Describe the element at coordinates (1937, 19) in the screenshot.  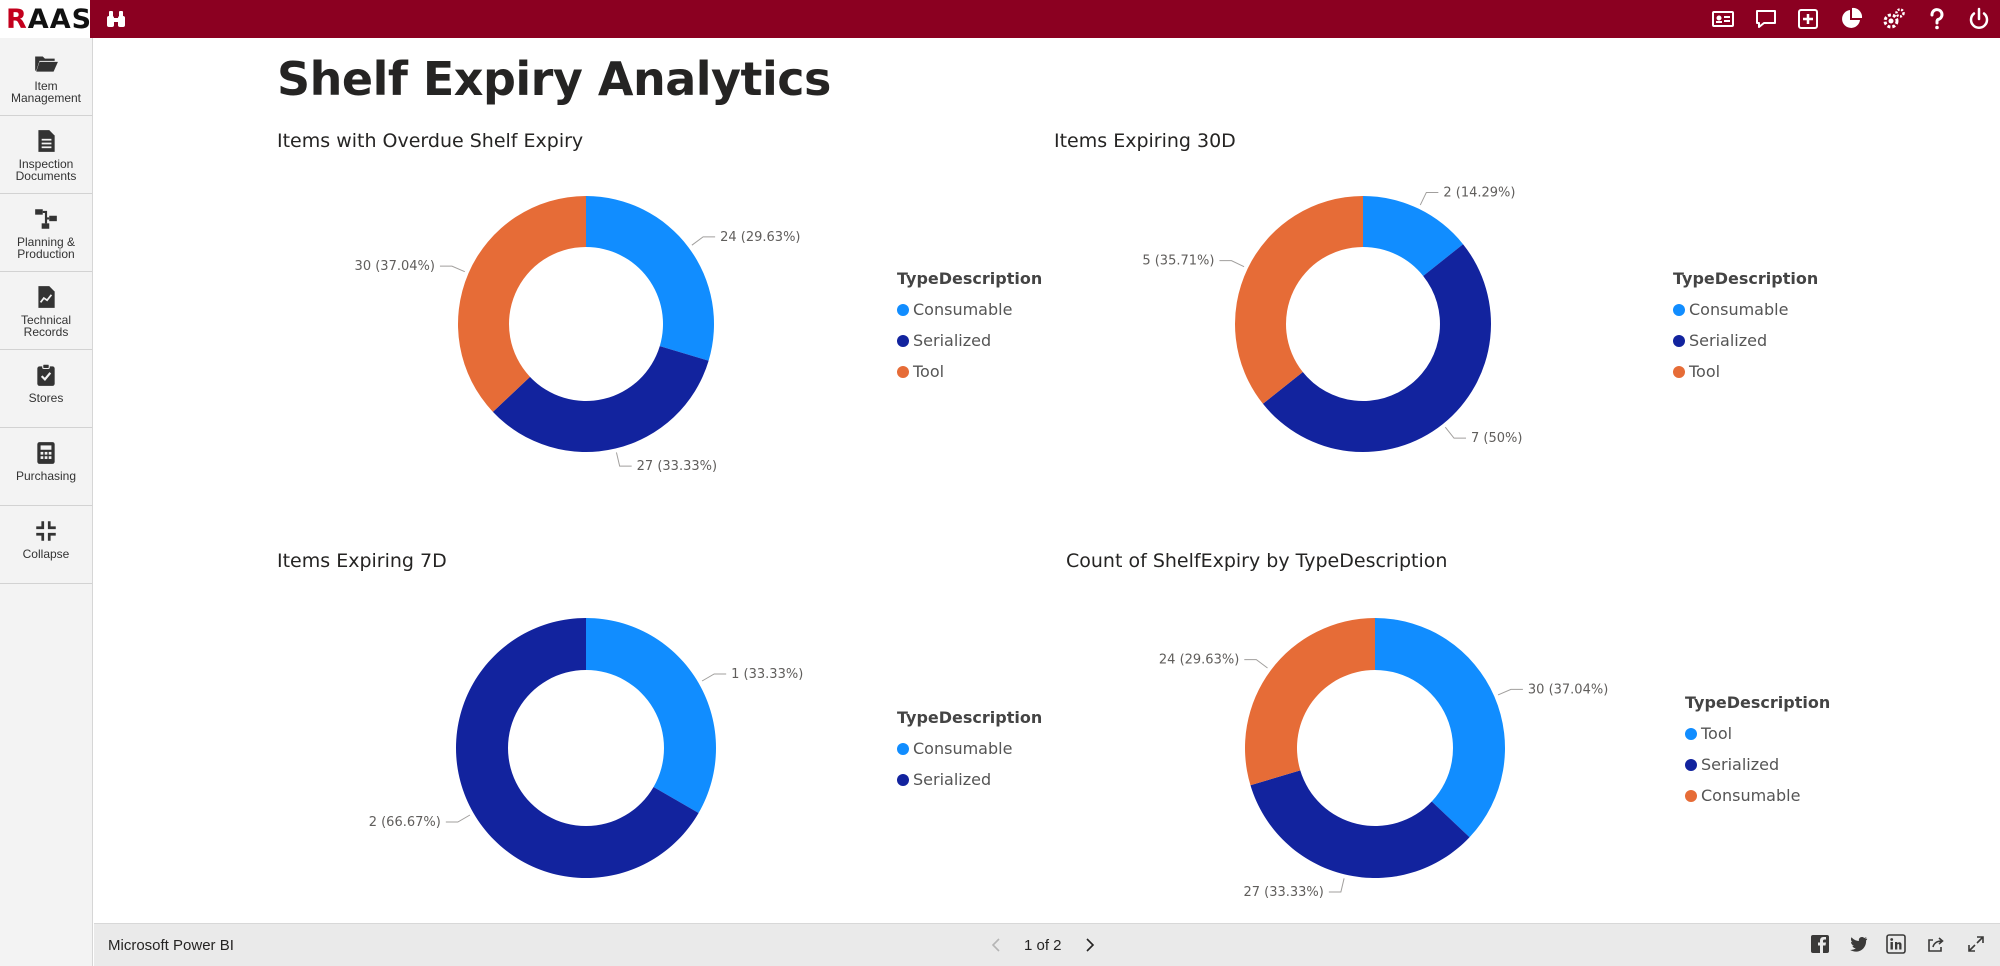
I see `help-icon` at that location.